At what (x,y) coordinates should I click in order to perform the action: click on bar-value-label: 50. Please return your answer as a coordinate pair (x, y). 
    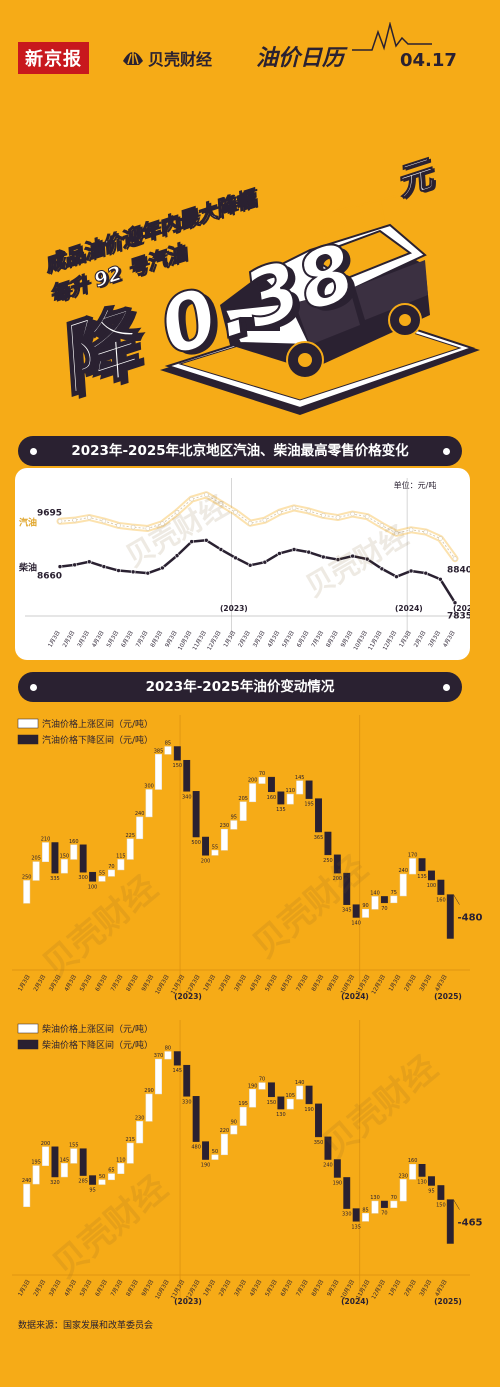
    Looking at the image, I should click on (215, 1152).